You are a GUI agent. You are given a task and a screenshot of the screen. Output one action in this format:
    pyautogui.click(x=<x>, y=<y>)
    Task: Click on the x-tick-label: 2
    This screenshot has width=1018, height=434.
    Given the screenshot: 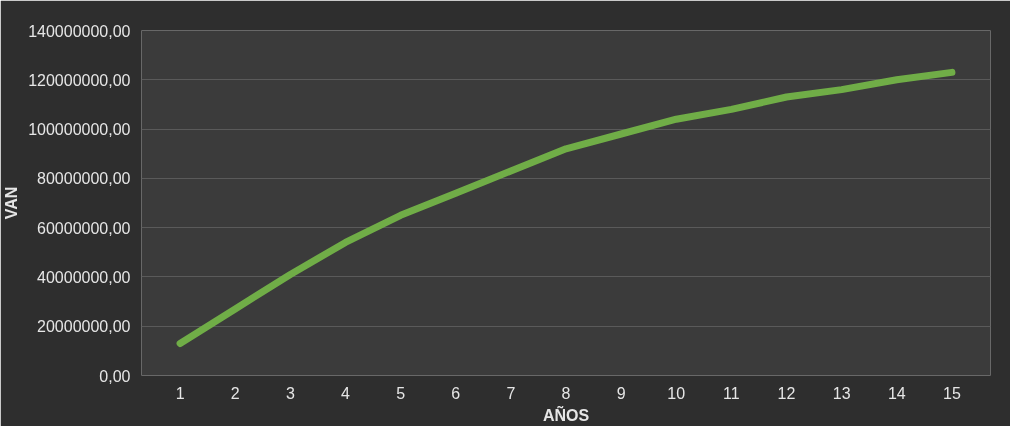 What is the action you would take?
    pyautogui.click(x=235, y=393)
    